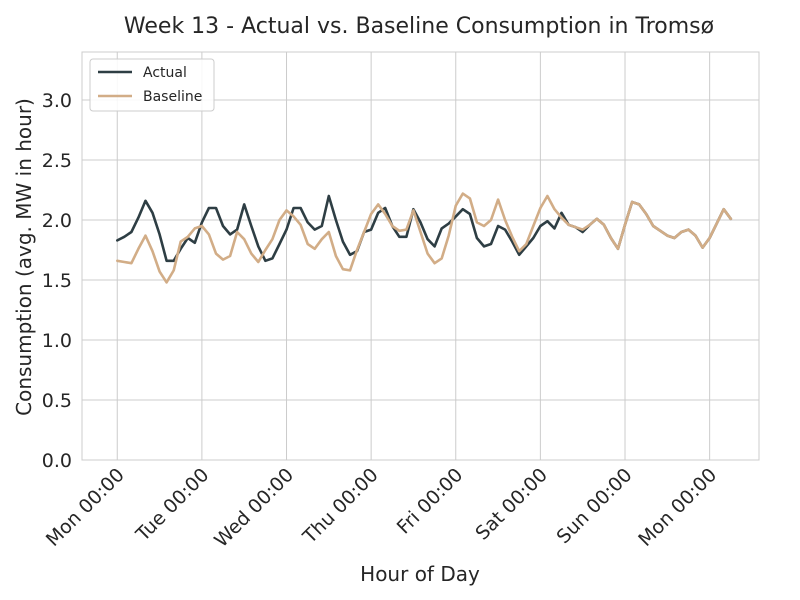 The width and height of the screenshot is (800, 600). I want to click on x-axis-title: Hour of Day, so click(420, 574).